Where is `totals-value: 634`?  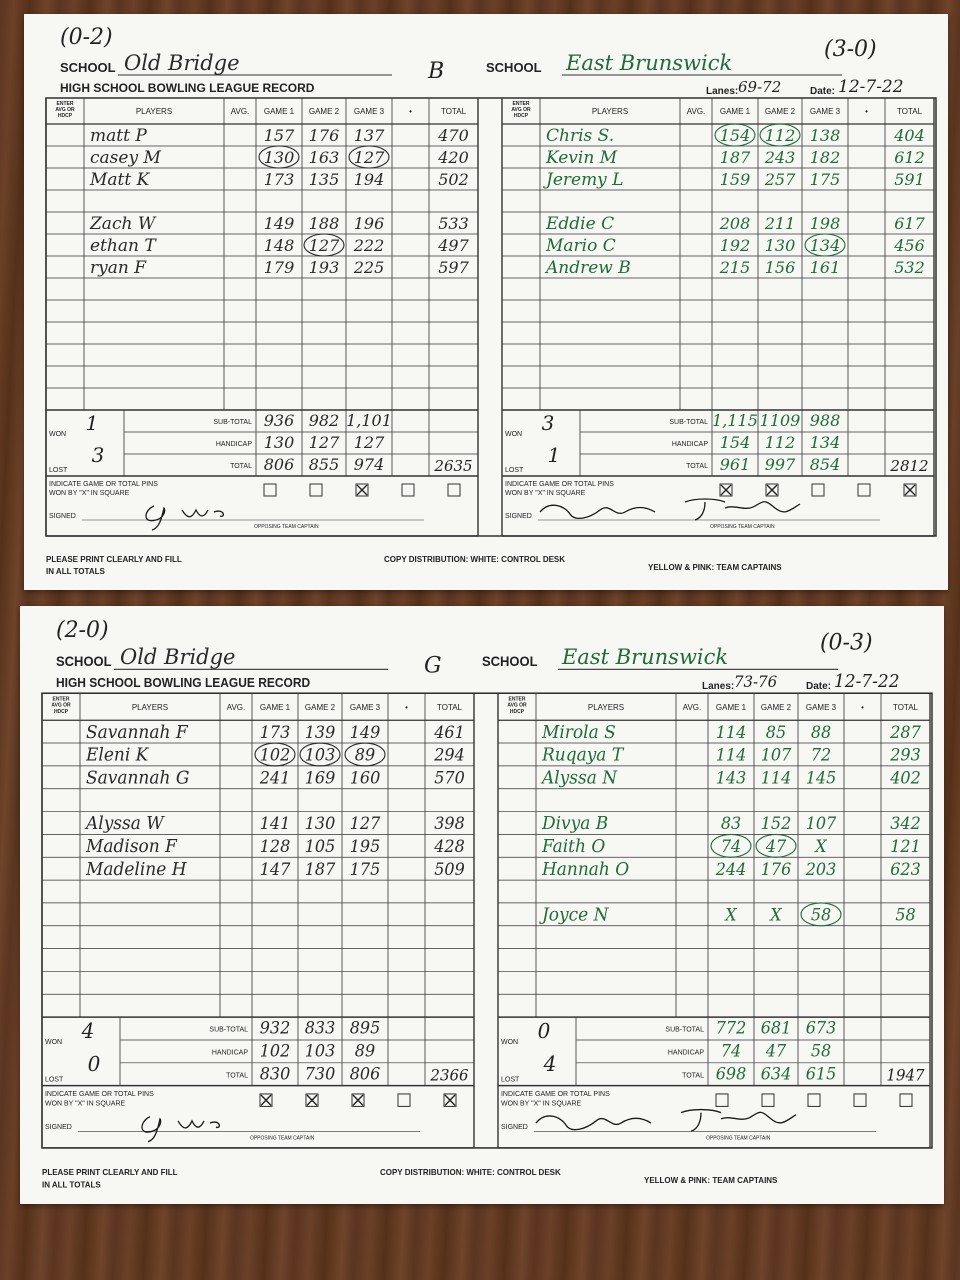
totals-value: 634 is located at coordinates (776, 1073).